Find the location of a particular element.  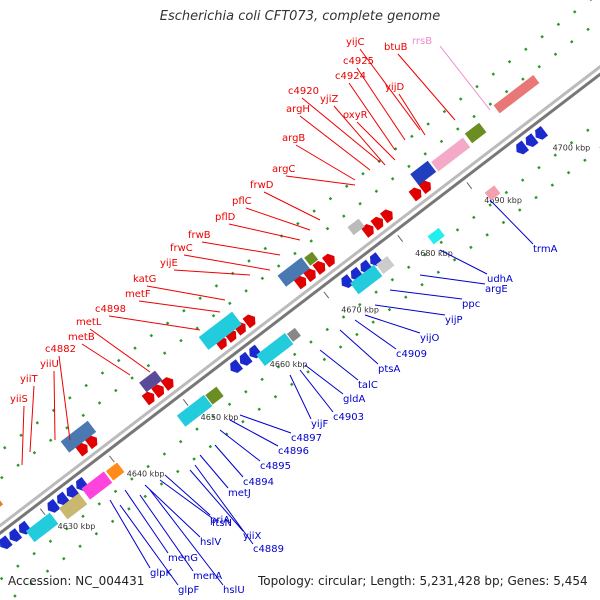

tick-label: 4640 kbp is located at coordinates (146, 473).